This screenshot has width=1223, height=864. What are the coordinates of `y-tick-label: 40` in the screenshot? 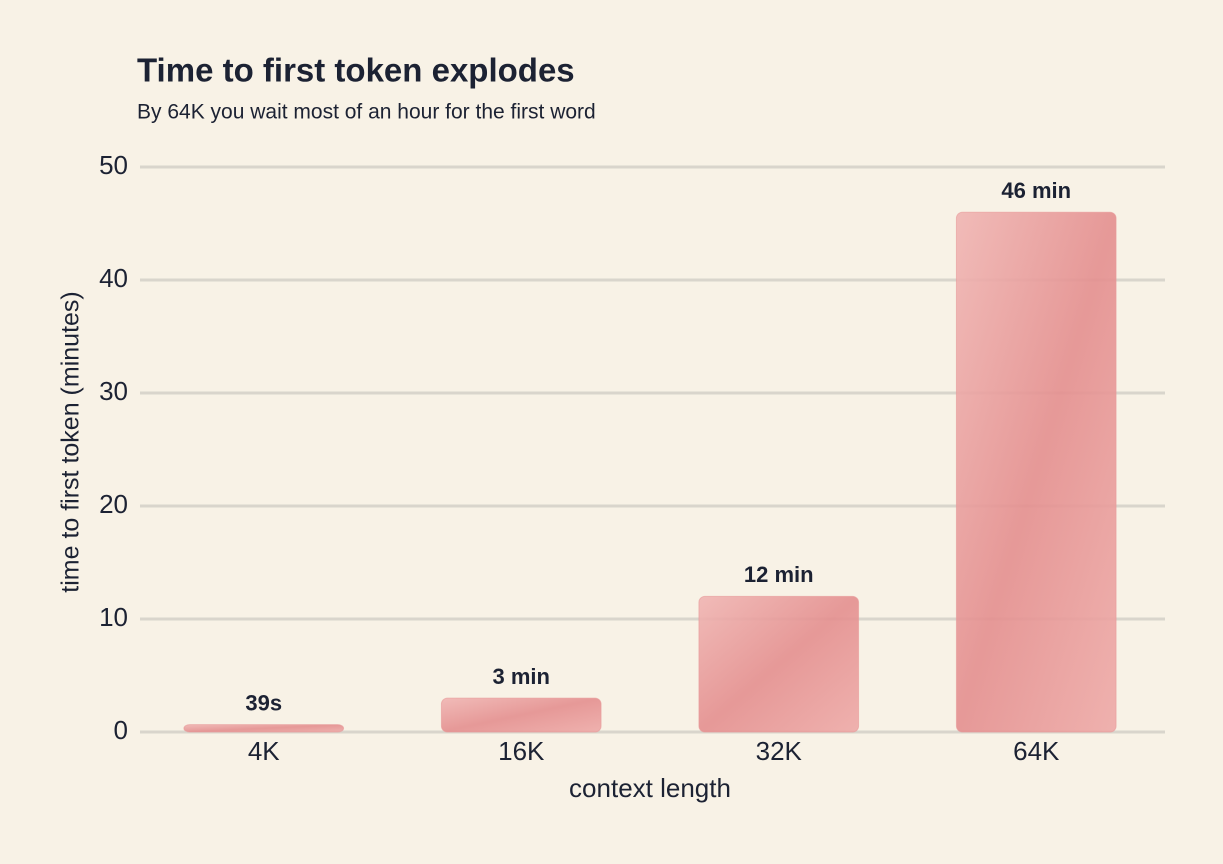 It's located at (113, 278).